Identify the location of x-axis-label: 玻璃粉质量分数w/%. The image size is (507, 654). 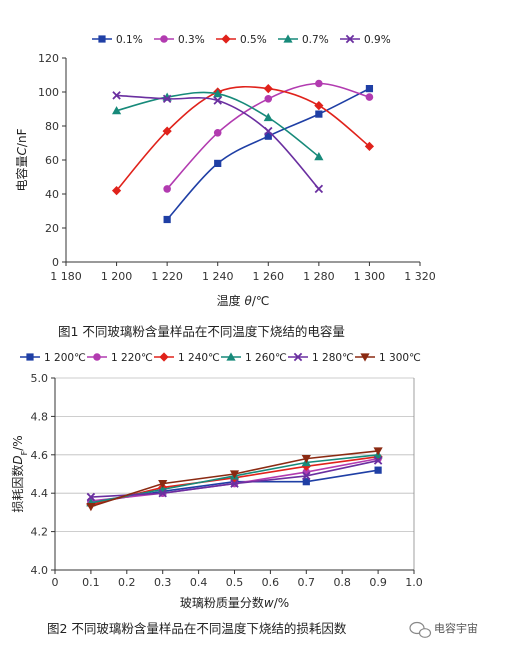
(234, 602).